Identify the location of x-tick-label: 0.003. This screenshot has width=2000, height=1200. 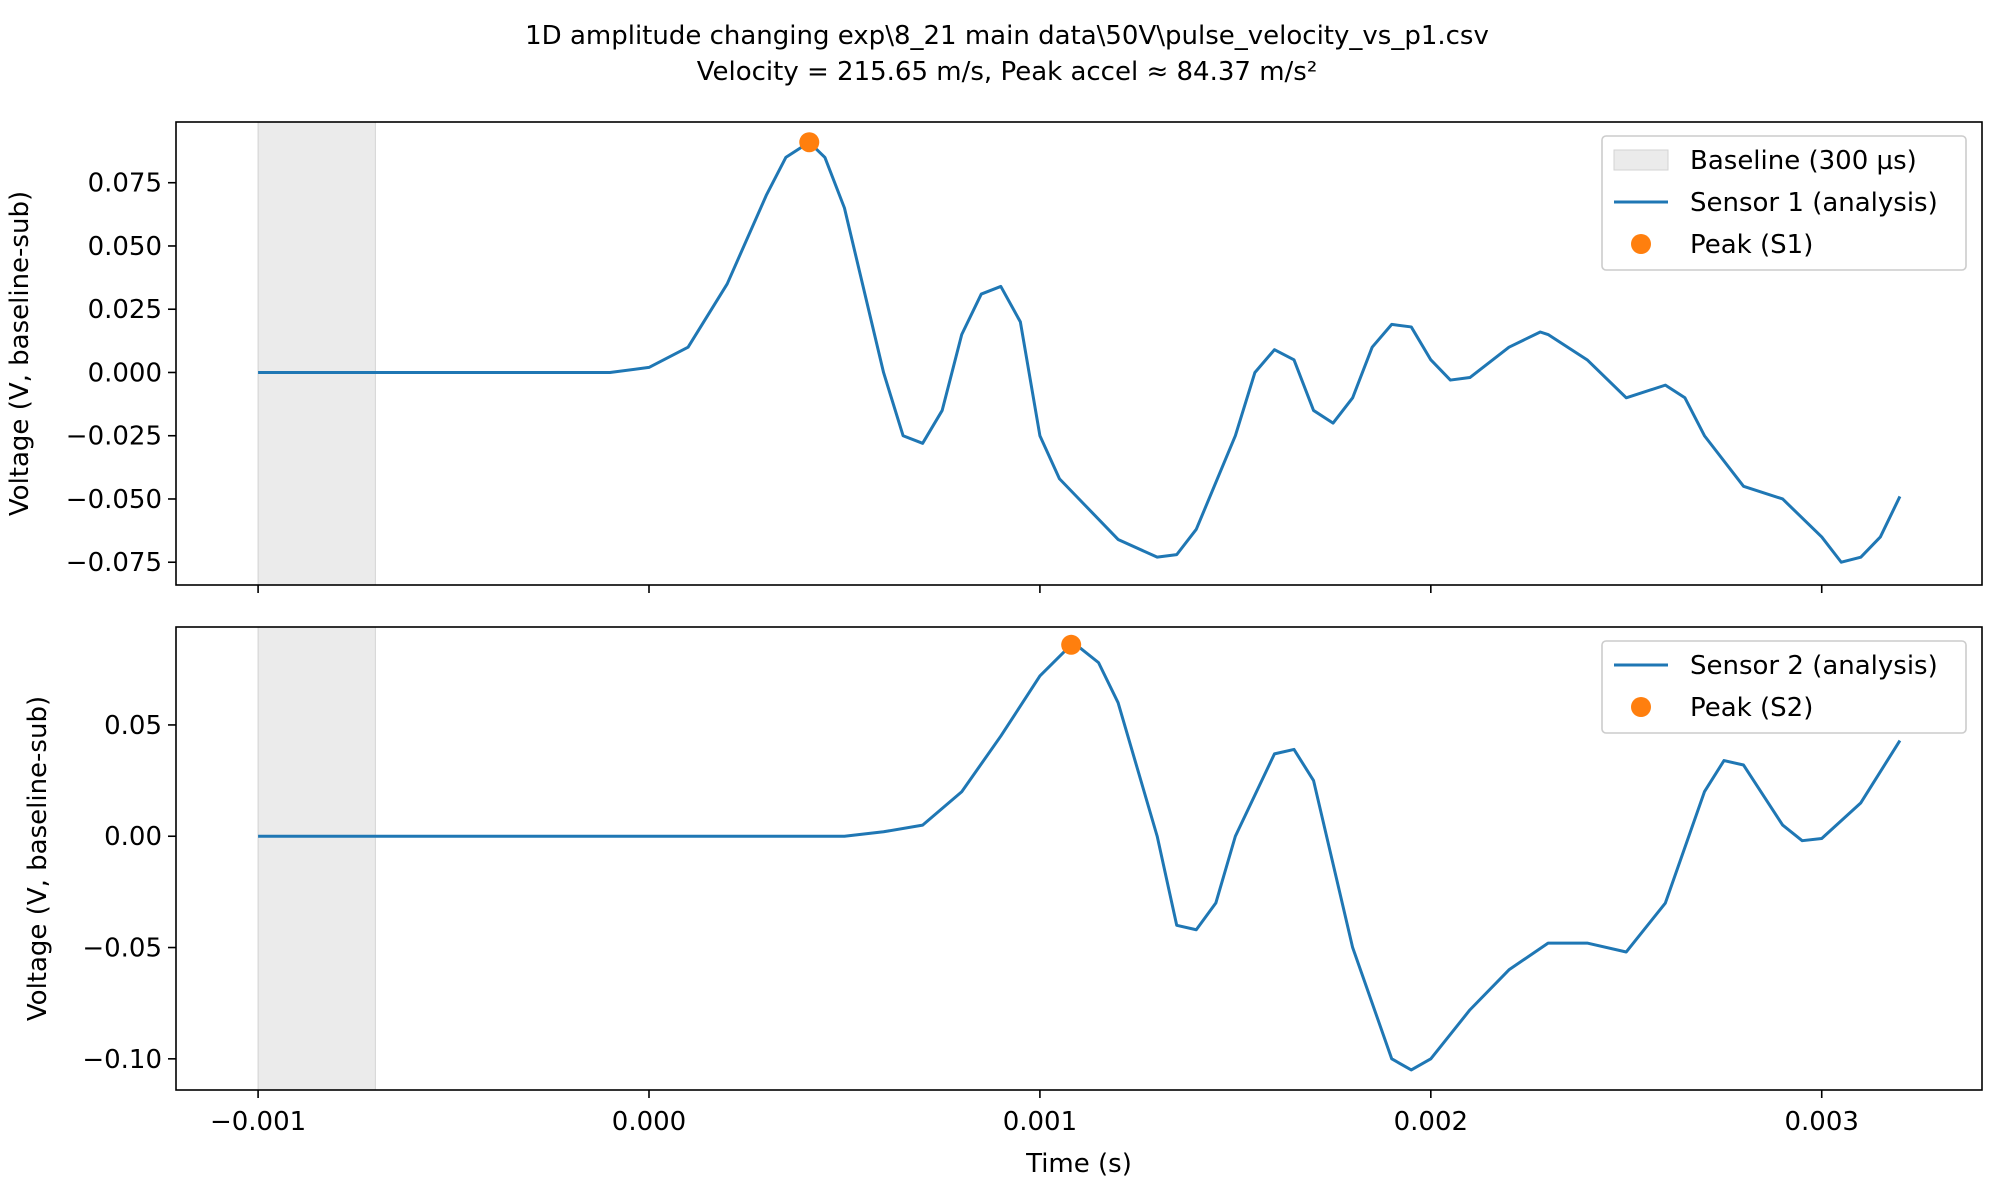
(1822, 1122).